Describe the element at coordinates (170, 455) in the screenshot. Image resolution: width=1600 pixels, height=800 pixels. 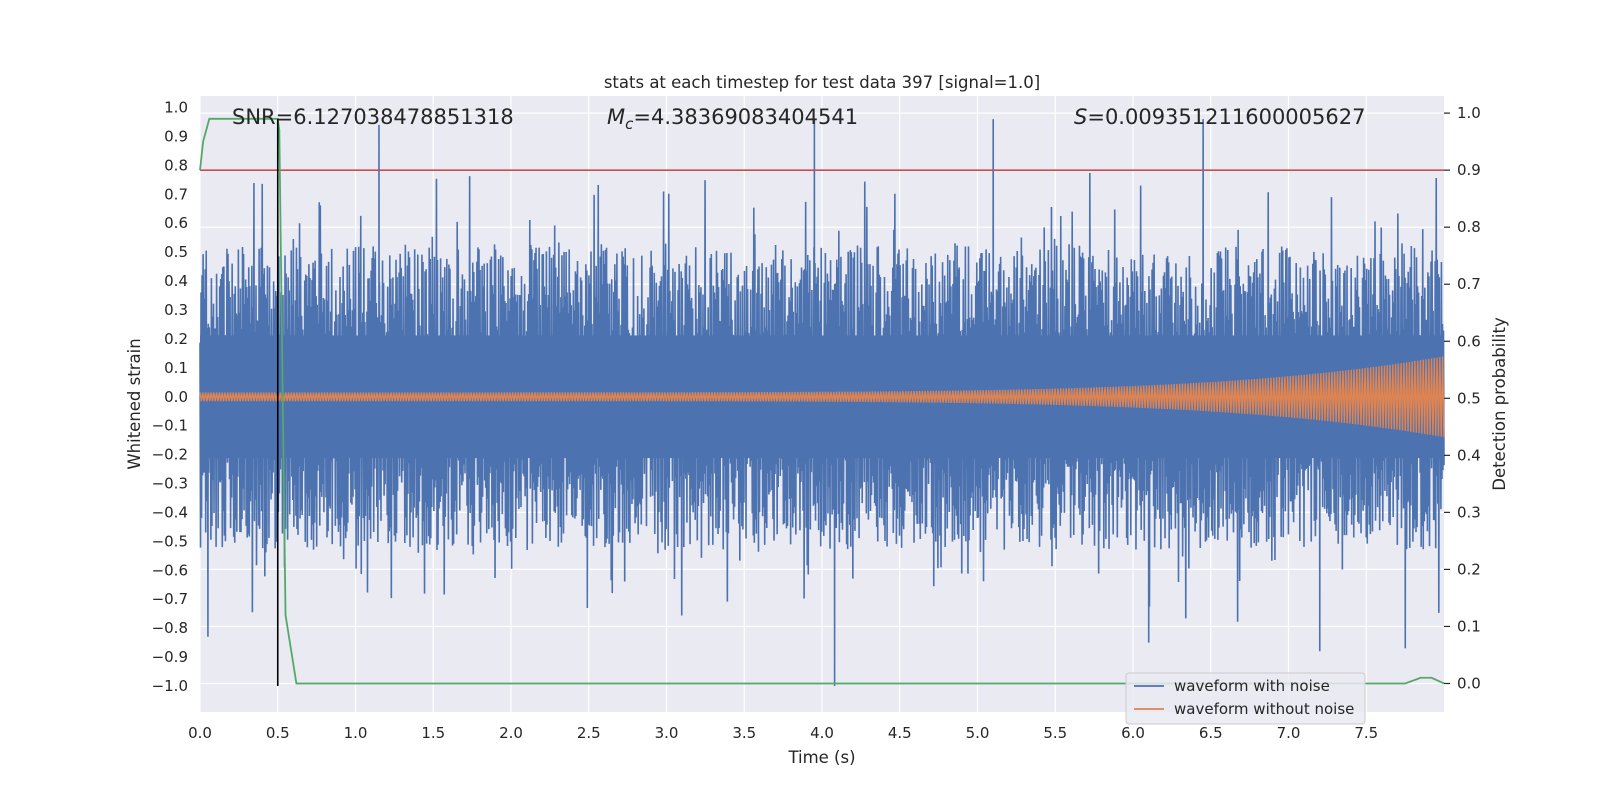
I see `y-tick-label: −0.2` at that location.